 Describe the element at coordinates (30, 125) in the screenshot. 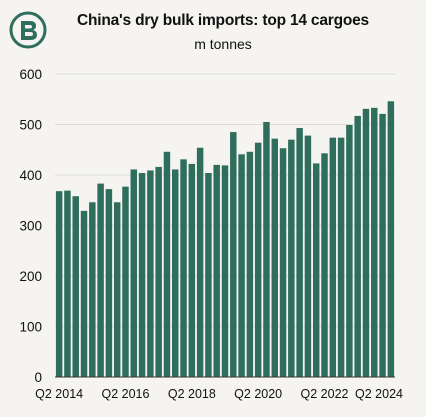

I see `y-tick-label: 500` at that location.